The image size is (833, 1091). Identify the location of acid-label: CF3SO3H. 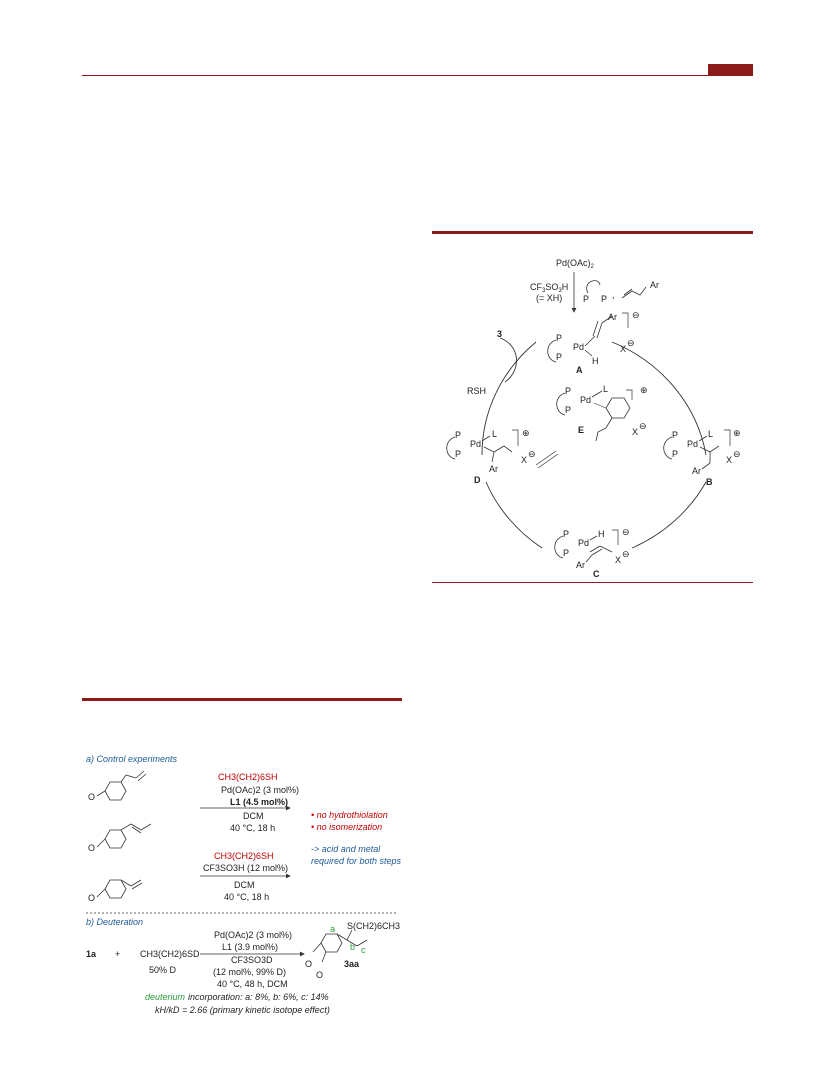
(549, 288).